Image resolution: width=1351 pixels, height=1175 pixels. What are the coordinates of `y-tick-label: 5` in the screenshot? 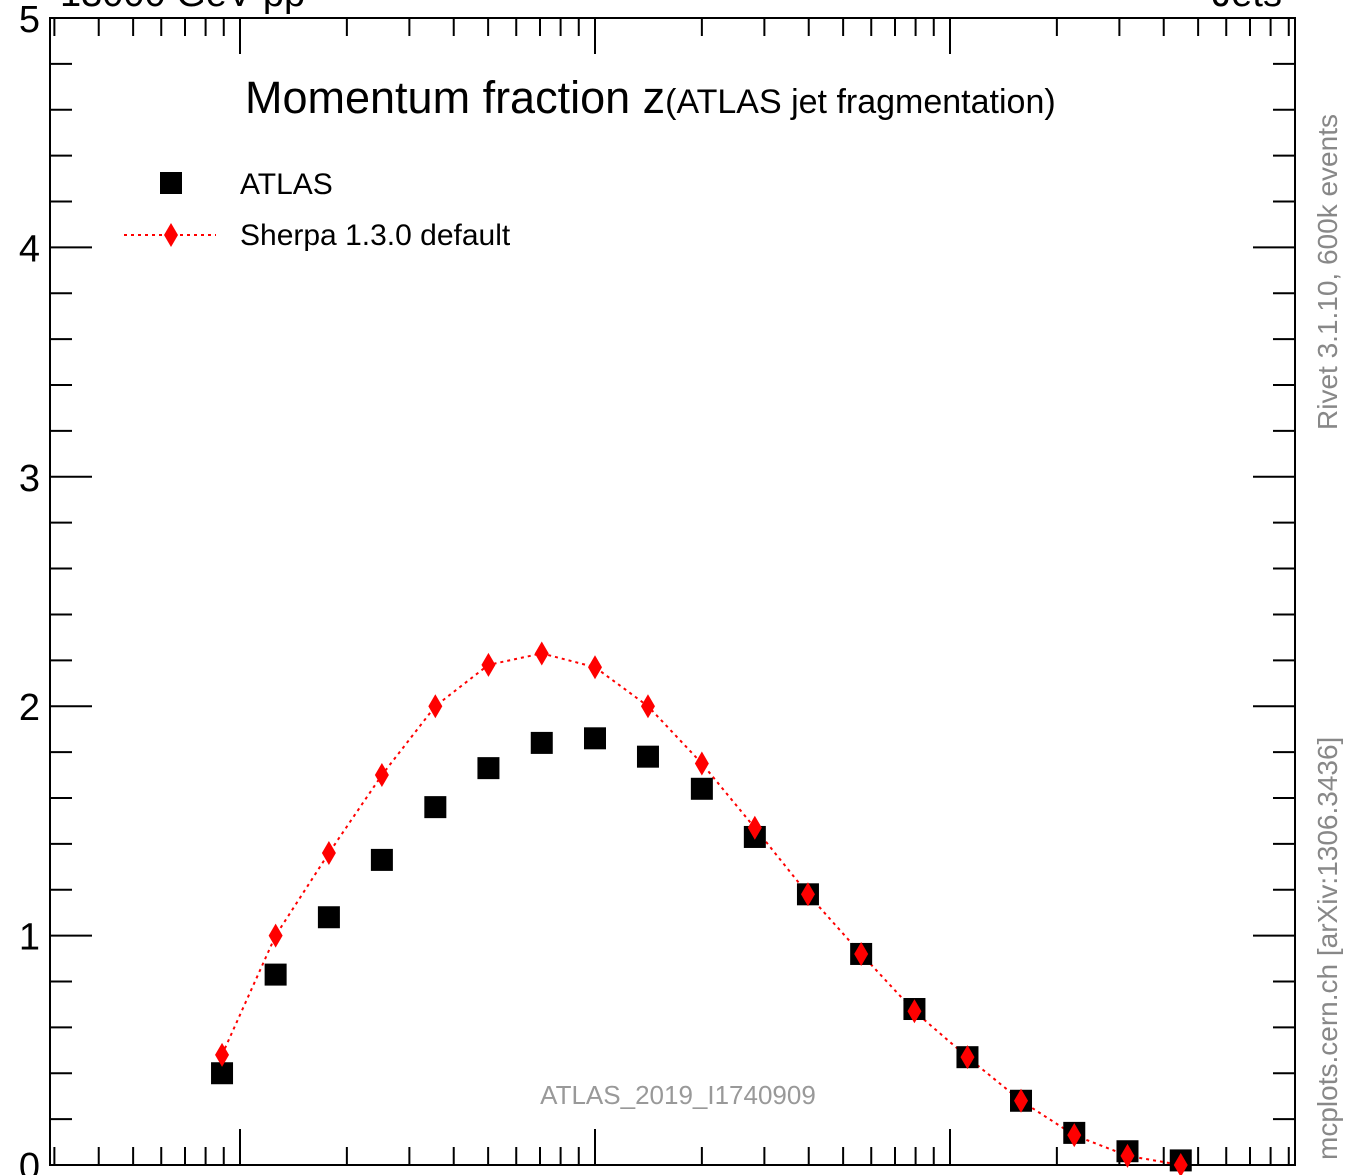 It's located at (29, 20).